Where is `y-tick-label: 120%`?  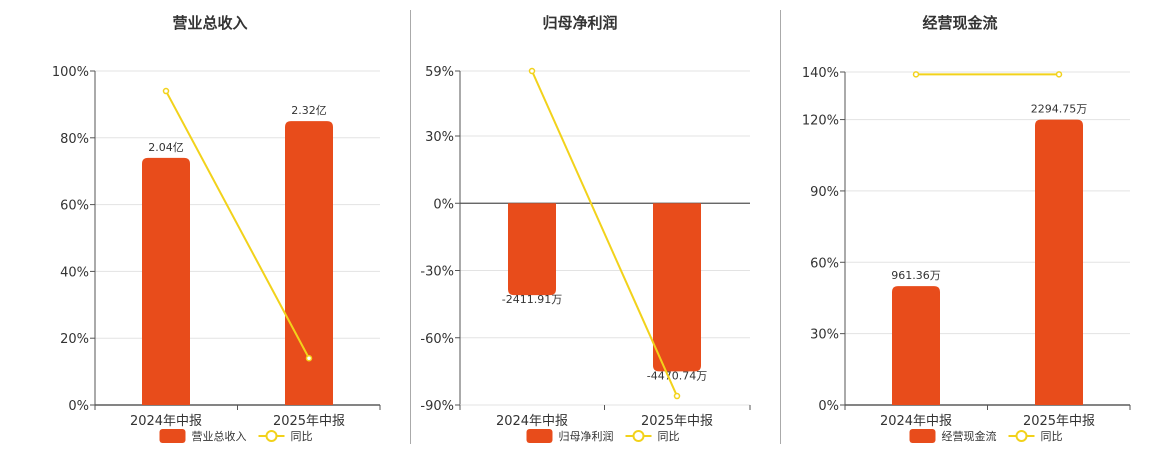
y-tick-label: 120% is located at coordinates (820, 121).